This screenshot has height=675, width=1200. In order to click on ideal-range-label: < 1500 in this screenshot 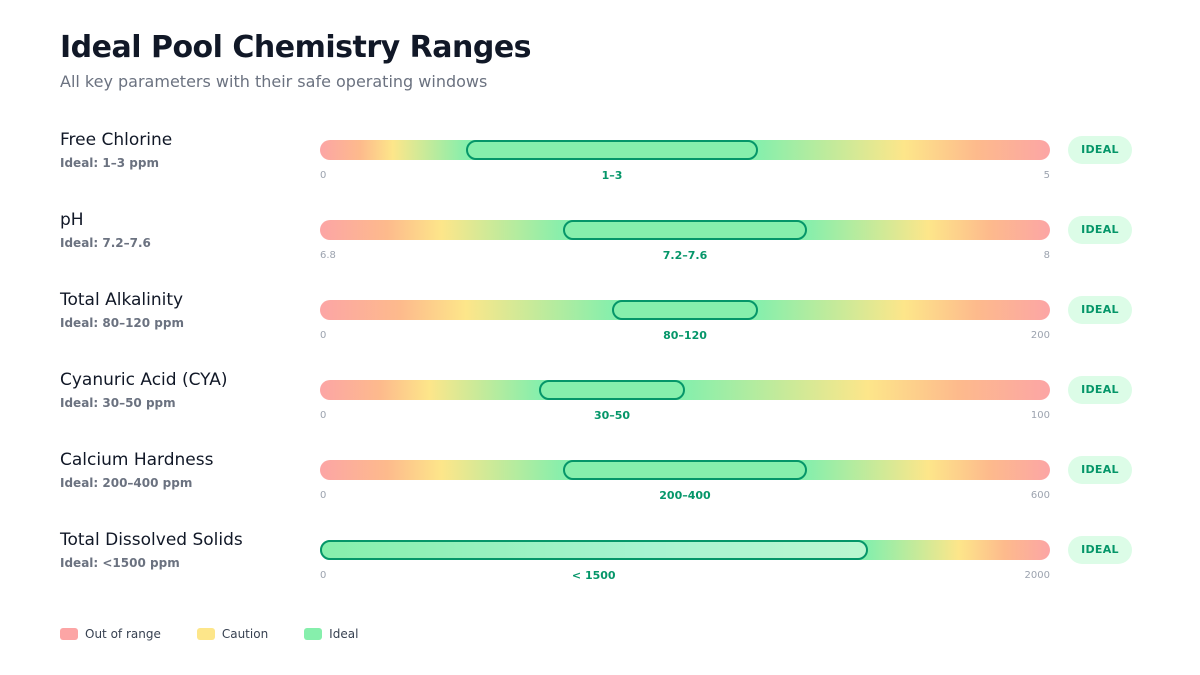, I will do `click(593, 575)`.